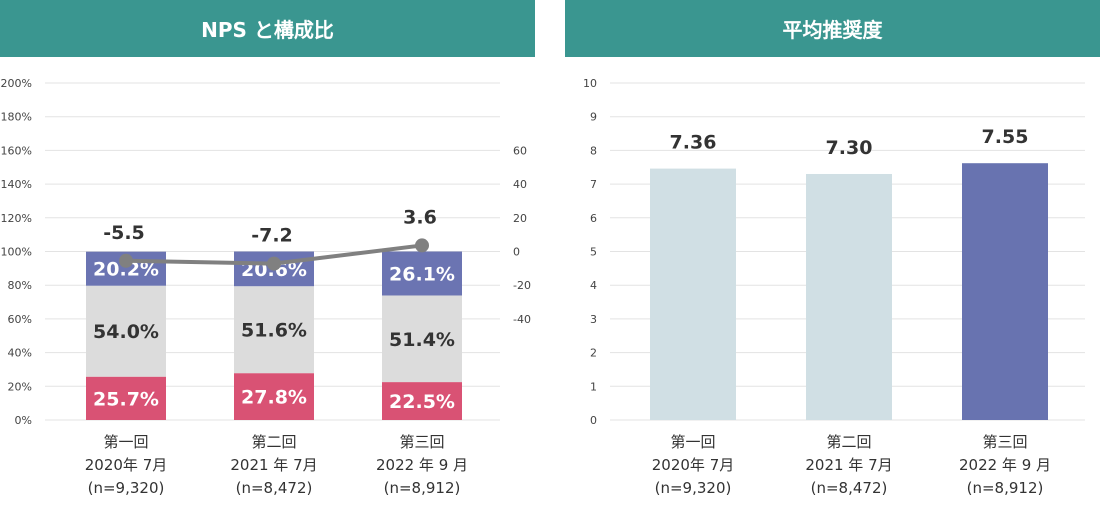 This screenshot has height=518, width=1100. Describe the element at coordinates (1005, 137) in the screenshot. I see `bar-value-label: 7.55` at that location.